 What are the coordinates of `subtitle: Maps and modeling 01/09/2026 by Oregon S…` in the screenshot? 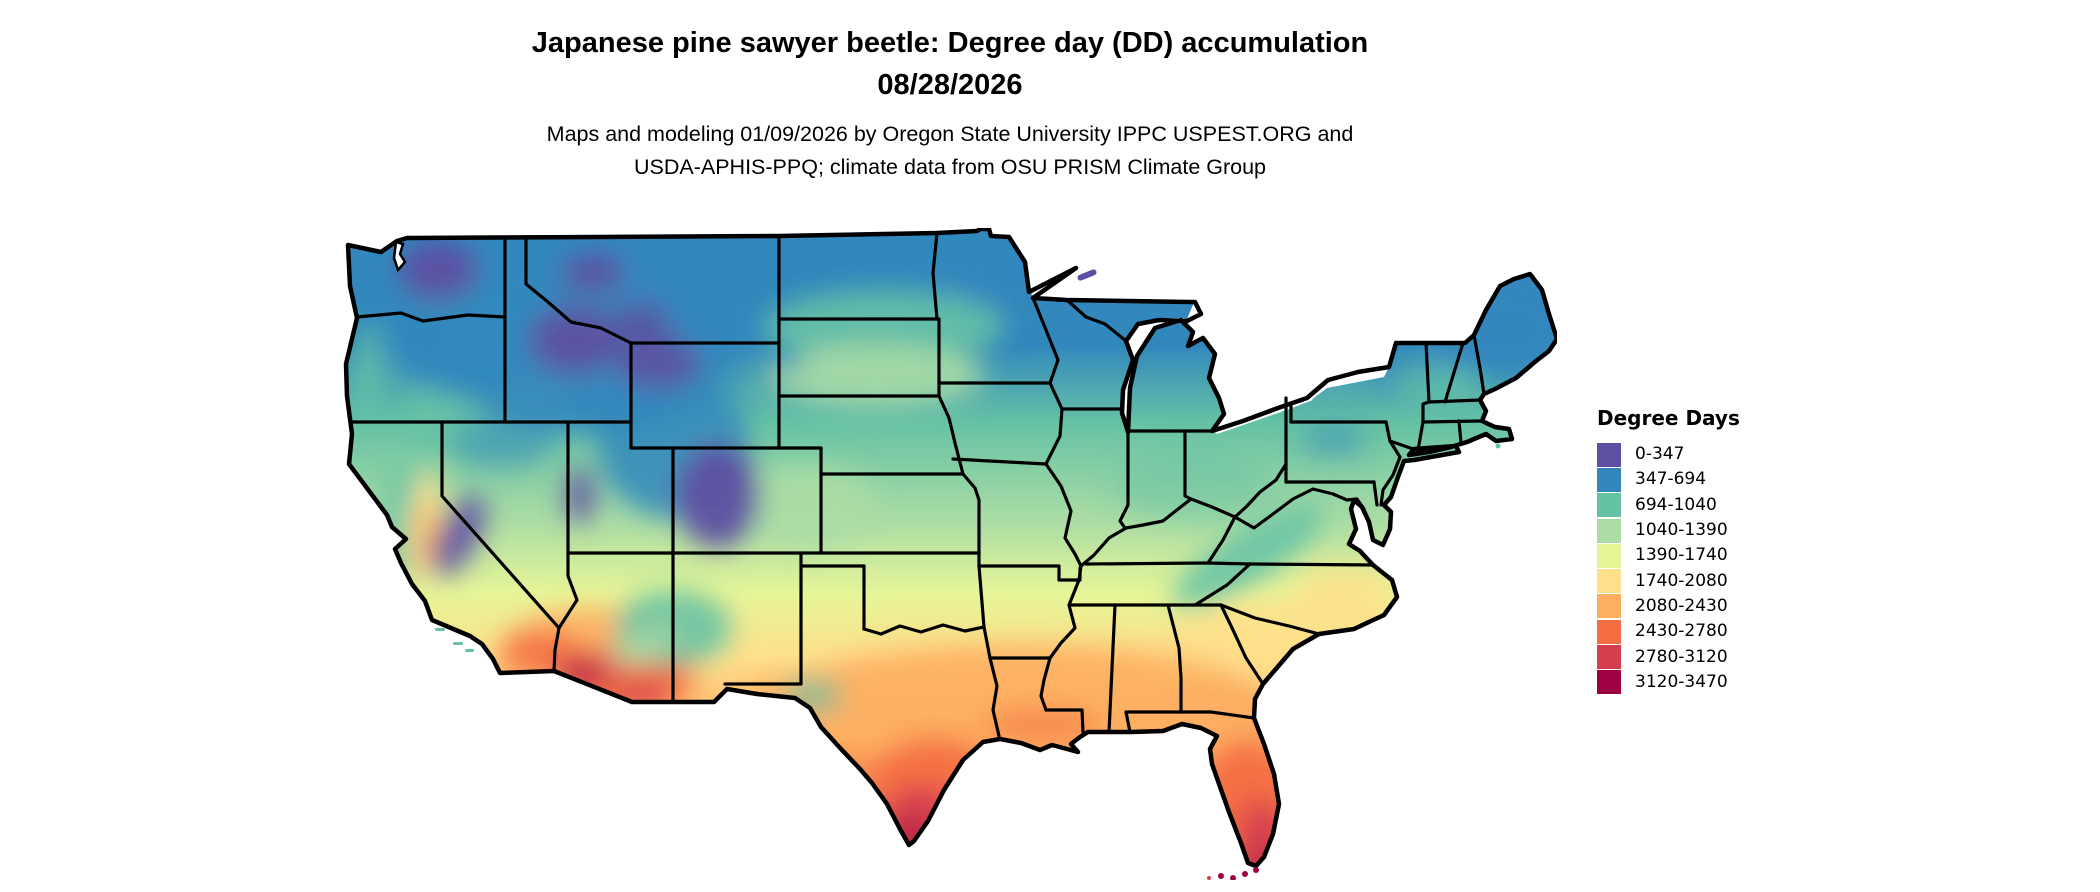 It's located at (950, 151).